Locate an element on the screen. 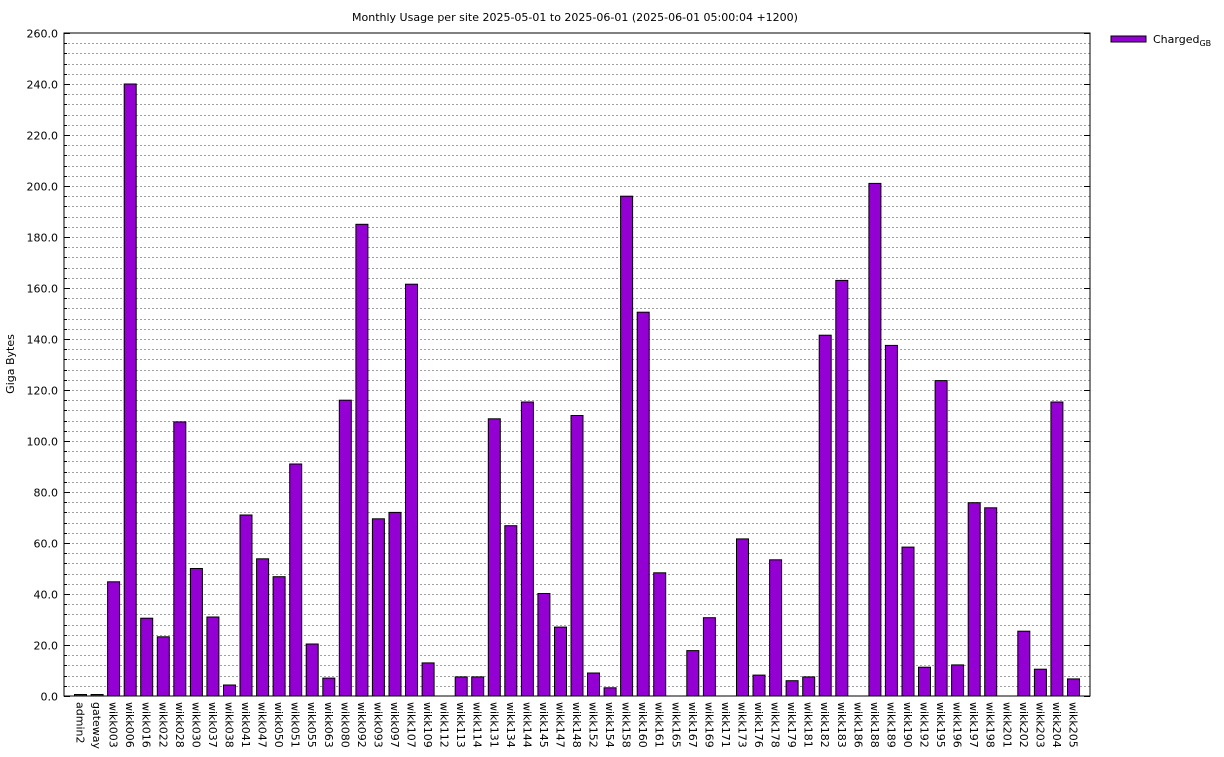 This screenshot has height=757, width=1224. bar-wikk148 is located at coordinates (577, 556).